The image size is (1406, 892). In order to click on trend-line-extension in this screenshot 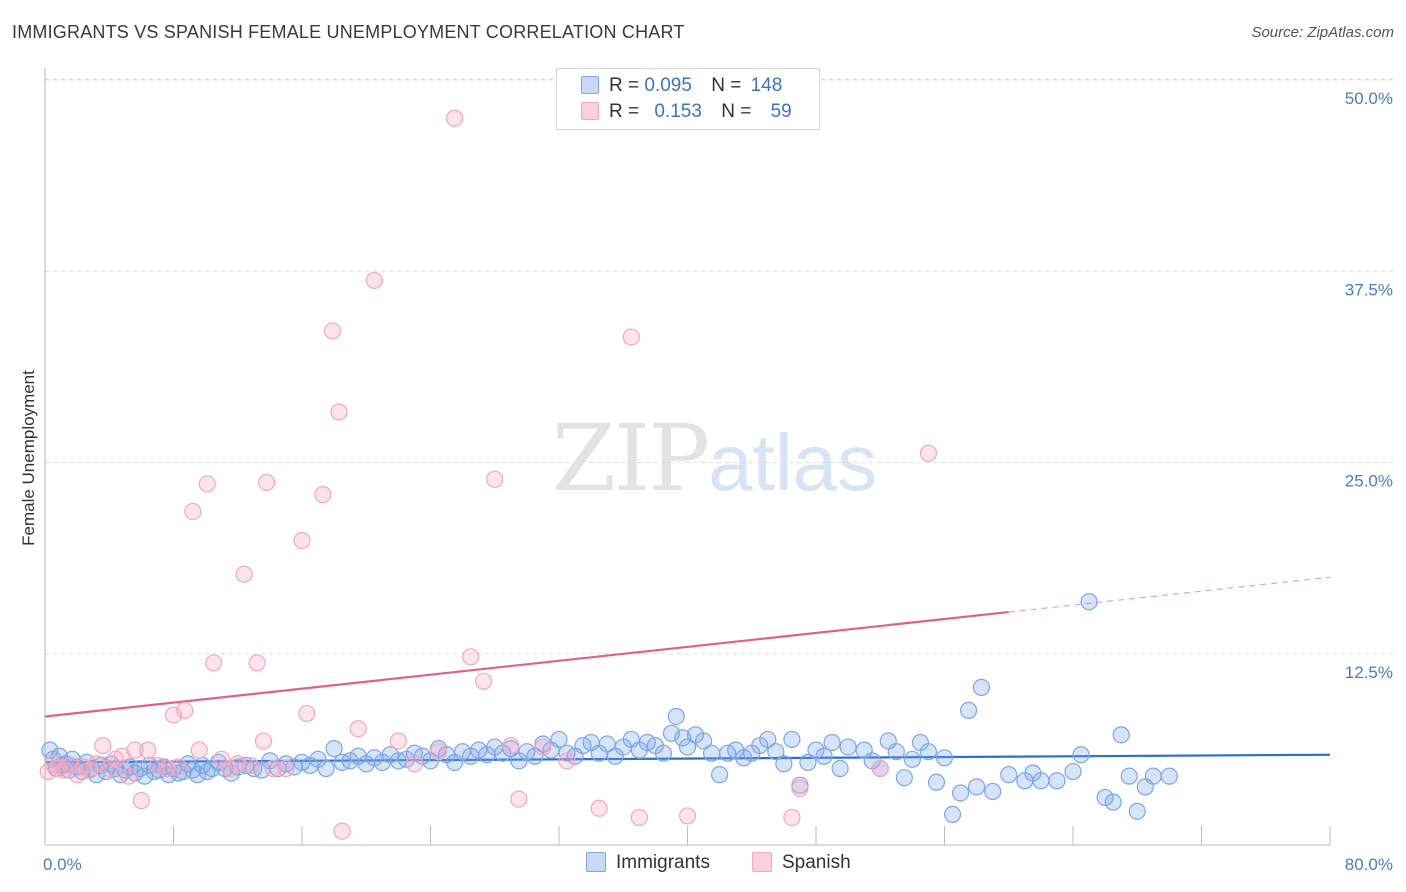, I will do `click(1169, 594)`.